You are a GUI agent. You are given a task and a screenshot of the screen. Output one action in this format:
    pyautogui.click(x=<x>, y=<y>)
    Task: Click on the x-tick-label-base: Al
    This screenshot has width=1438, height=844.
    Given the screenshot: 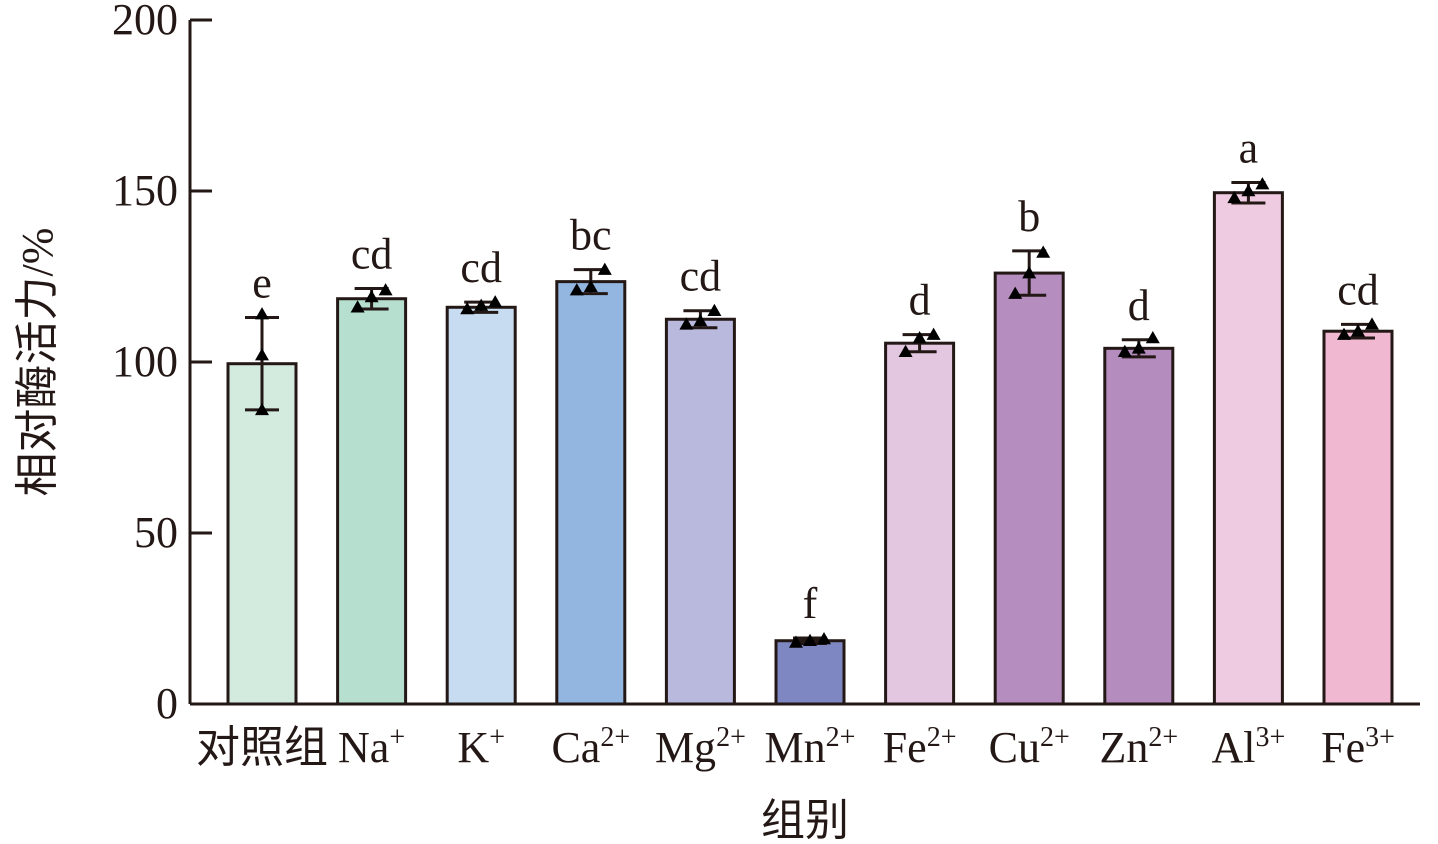 What is the action you would take?
    pyautogui.click(x=1234, y=747)
    